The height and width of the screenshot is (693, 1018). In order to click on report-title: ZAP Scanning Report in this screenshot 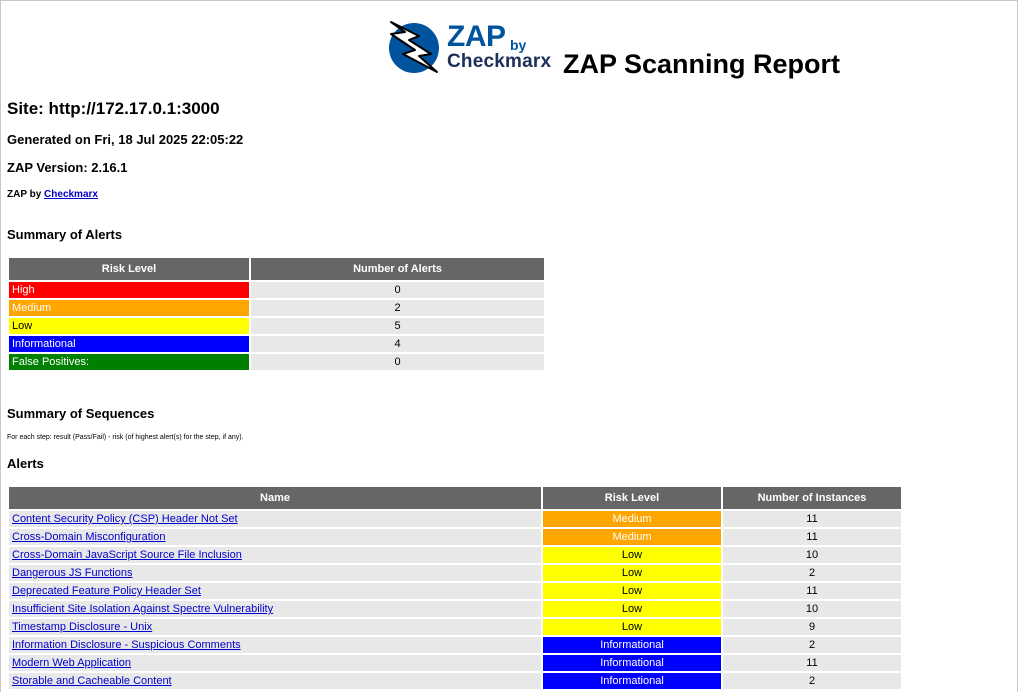, I will do `click(702, 64)`.